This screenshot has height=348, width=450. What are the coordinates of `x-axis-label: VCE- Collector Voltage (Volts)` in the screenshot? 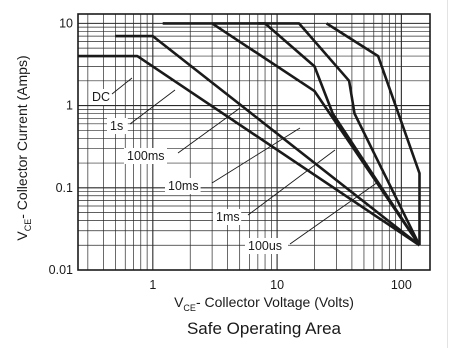 It's located at (264, 303).